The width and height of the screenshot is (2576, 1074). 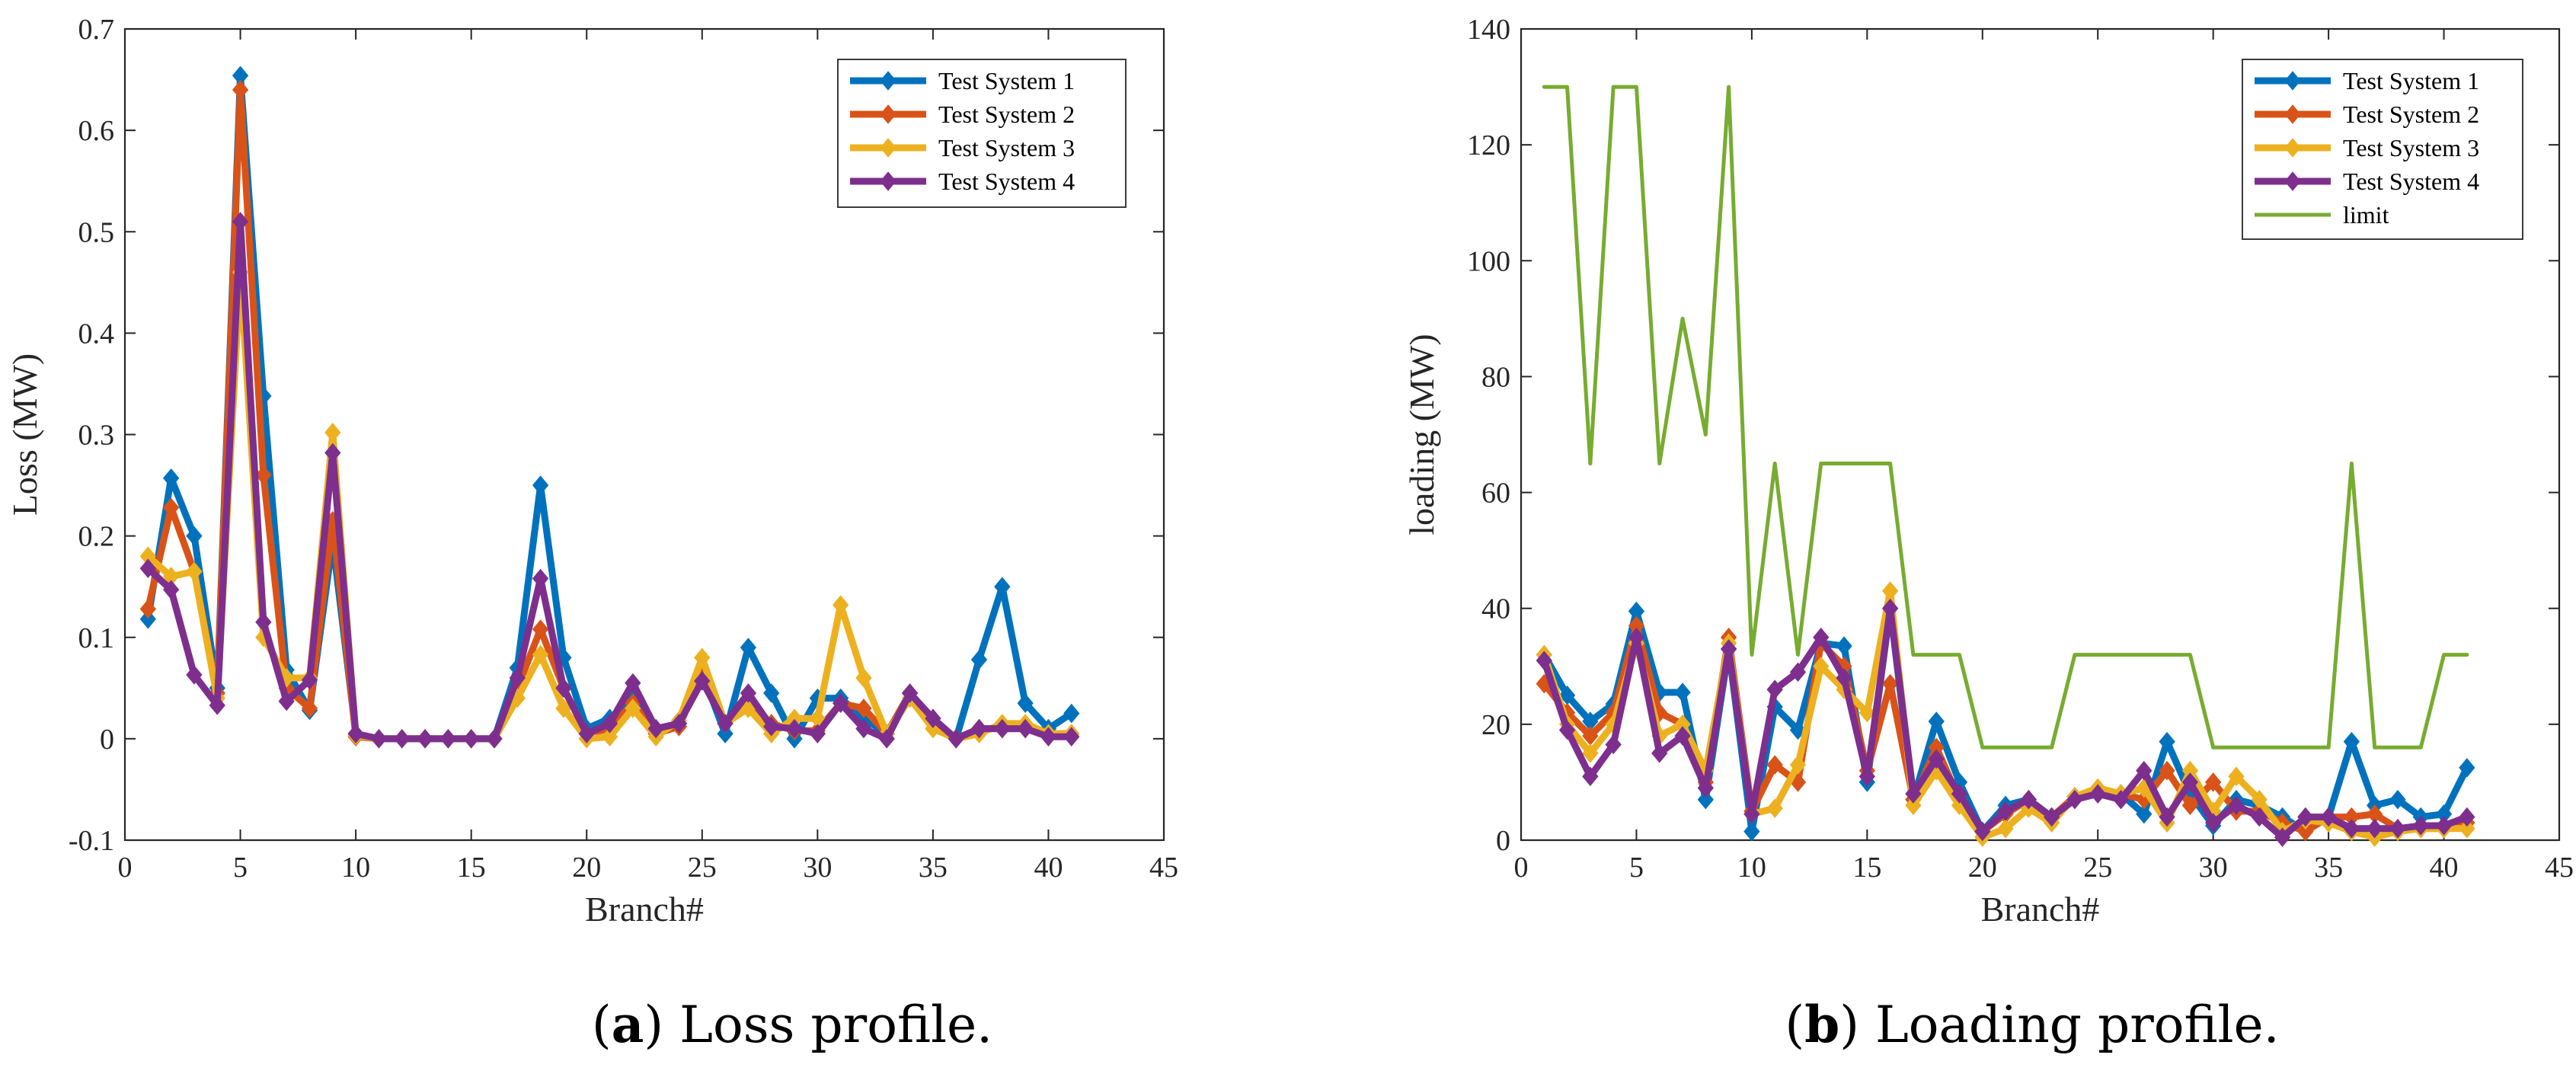 What do you see at coordinates (1496, 494) in the screenshot?
I see `y-tick-label: 60` at bounding box center [1496, 494].